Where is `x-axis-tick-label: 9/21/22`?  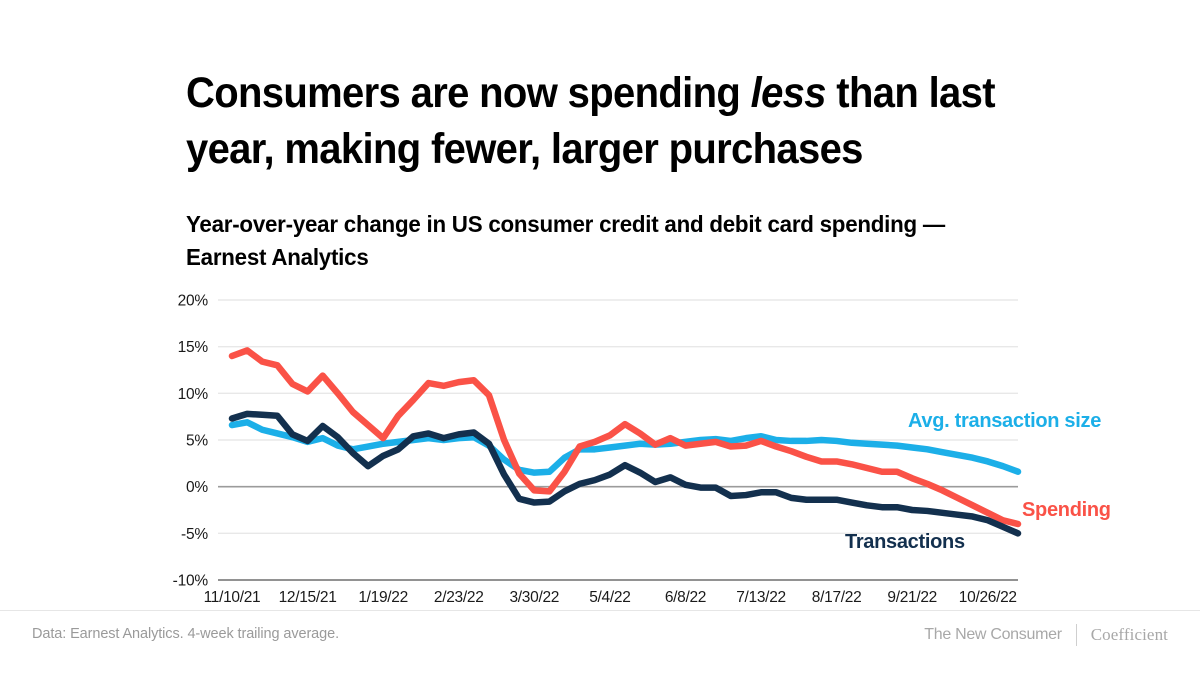 x-axis-tick-label: 9/21/22 is located at coordinates (912, 597).